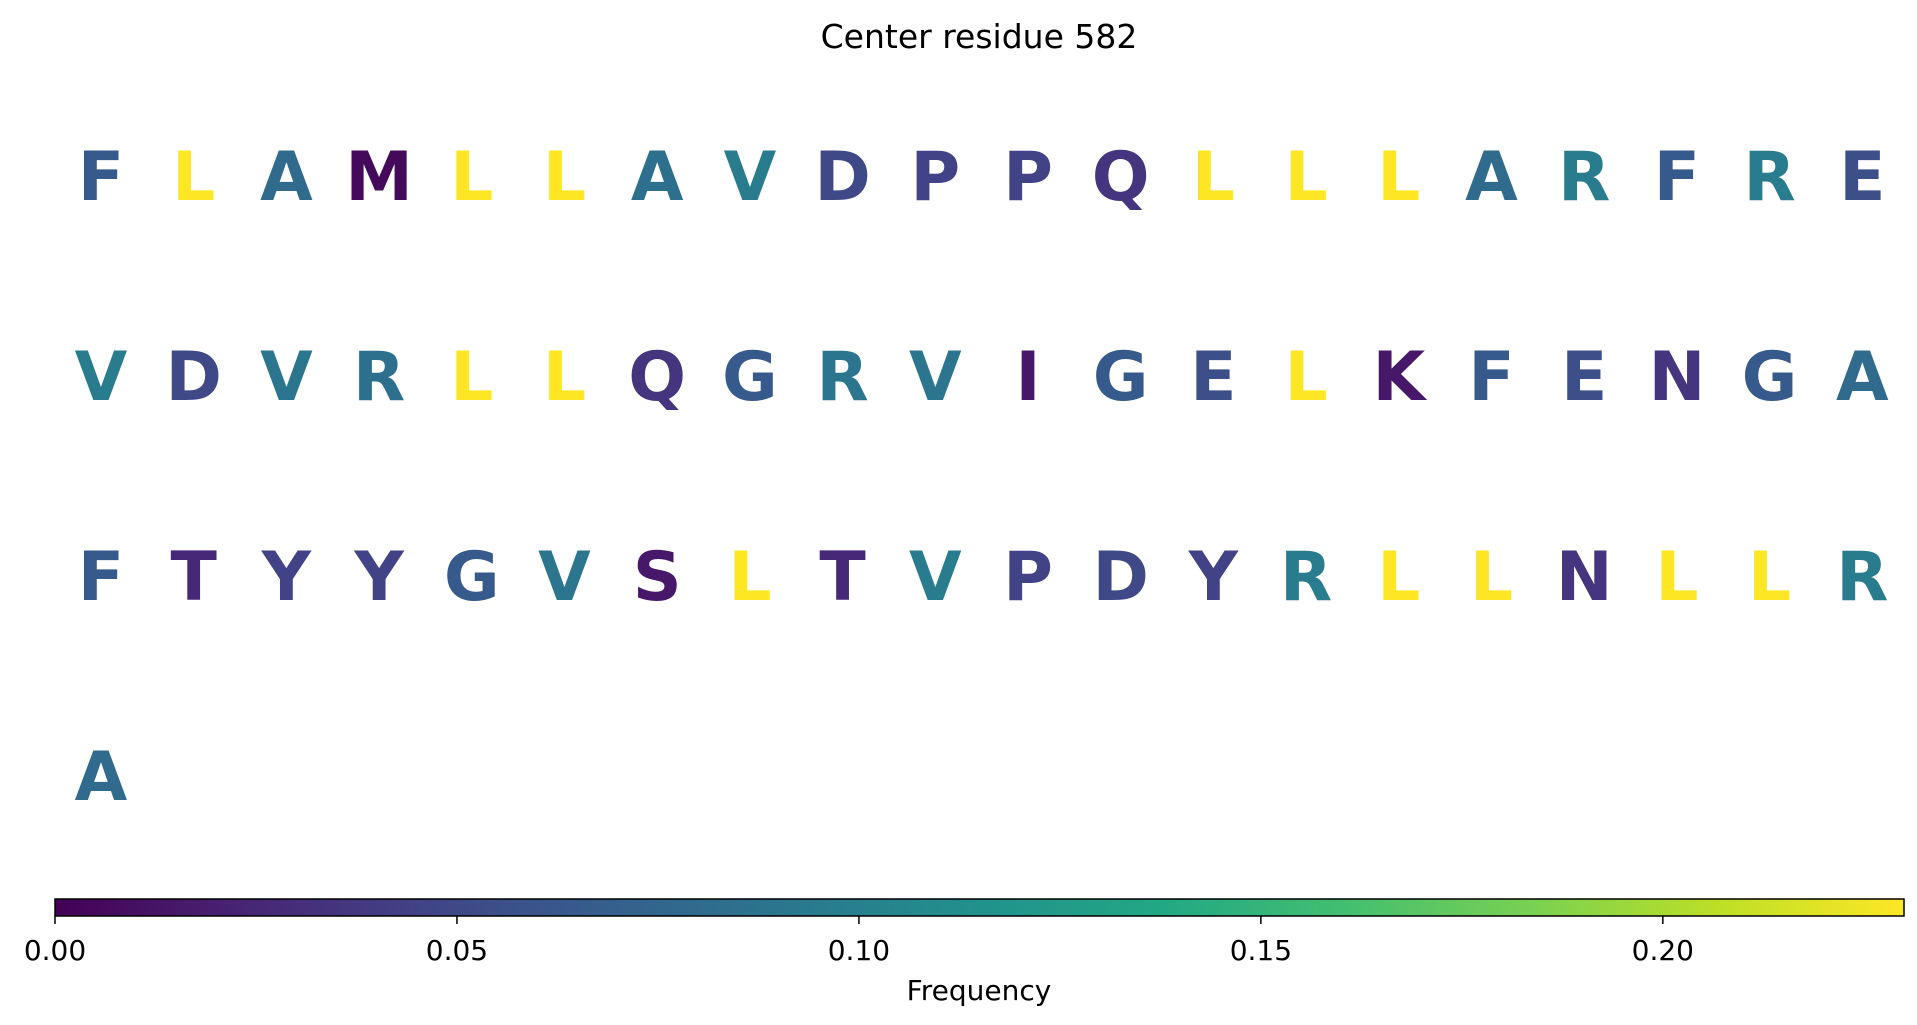 The image size is (1917, 1025). What do you see at coordinates (657, 577) in the screenshot?
I see `residue-letter: S` at bounding box center [657, 577].